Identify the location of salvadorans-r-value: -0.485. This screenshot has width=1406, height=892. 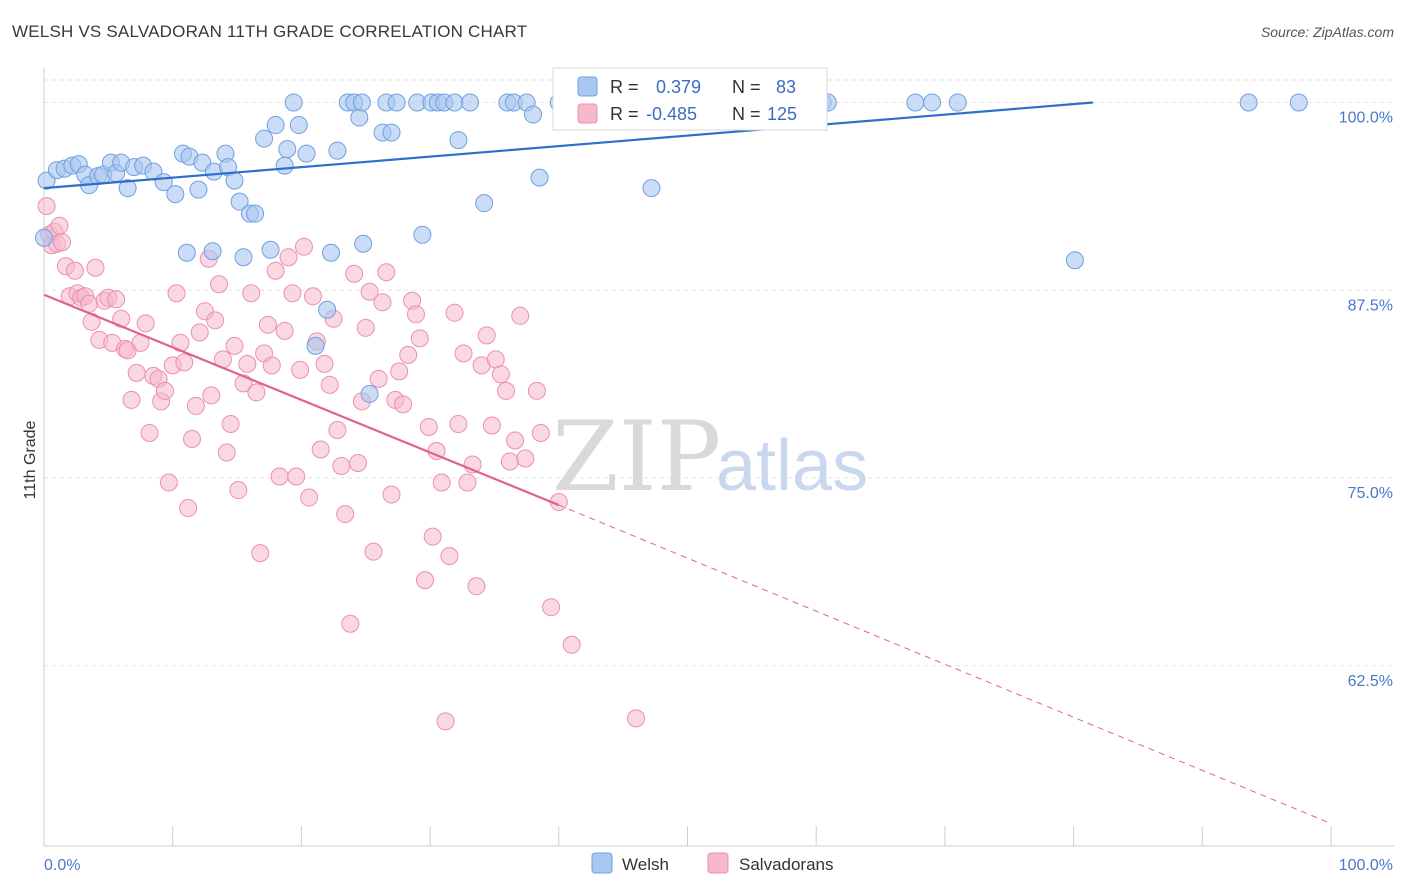
(671, 114).